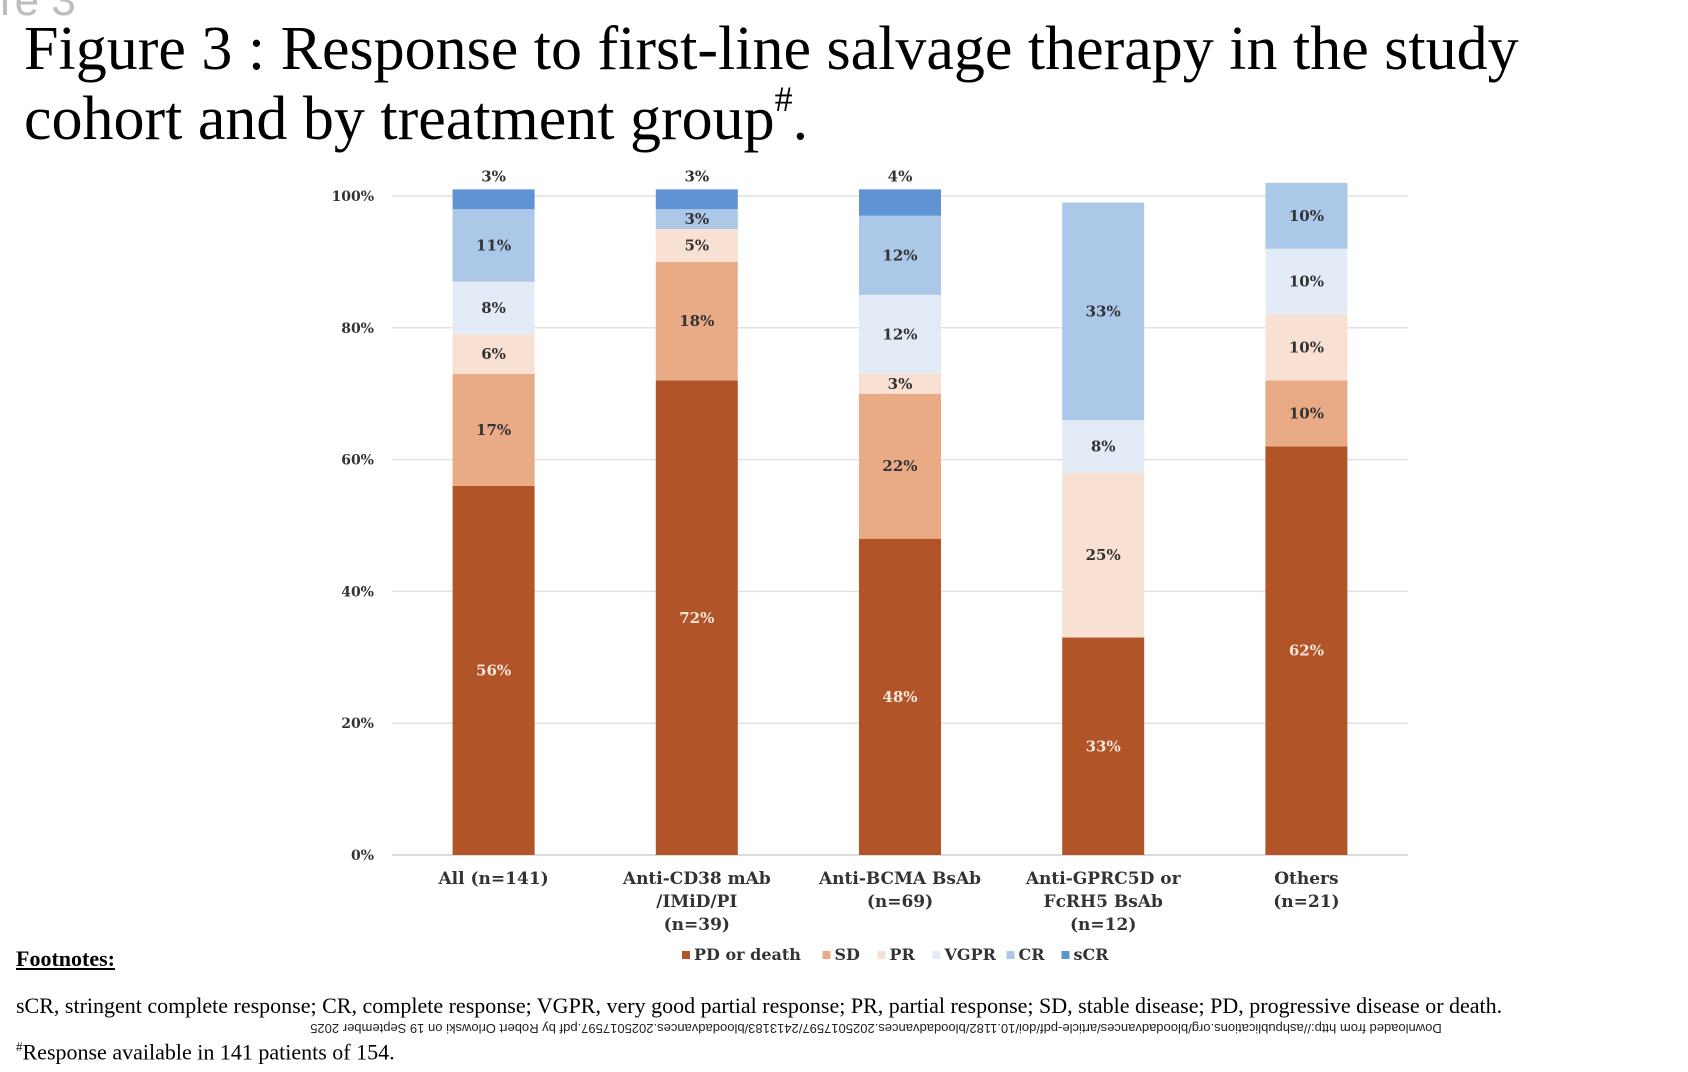  What do you see at coordinates (352, 526) in the screenshot?
I see `y-axis-tick-labels: 0% 20% 40% 60% 80% 100%` at bounding box center [352, 526].